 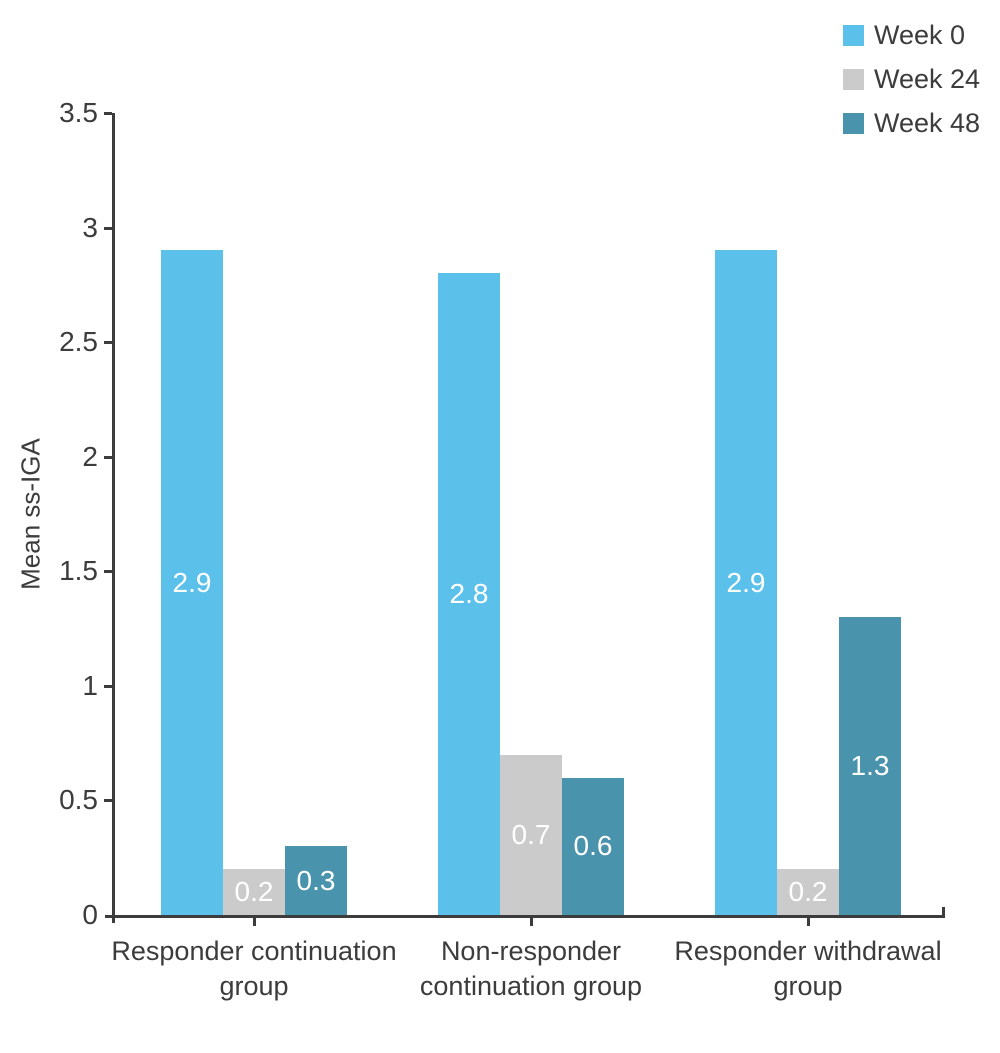 I want to click on category-label-group1: Responder continuation group, so click(x=254, y=969).